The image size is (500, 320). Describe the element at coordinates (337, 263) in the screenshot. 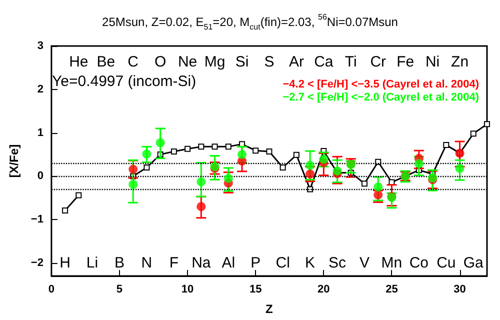

I see `annotation: Sc` at that location.